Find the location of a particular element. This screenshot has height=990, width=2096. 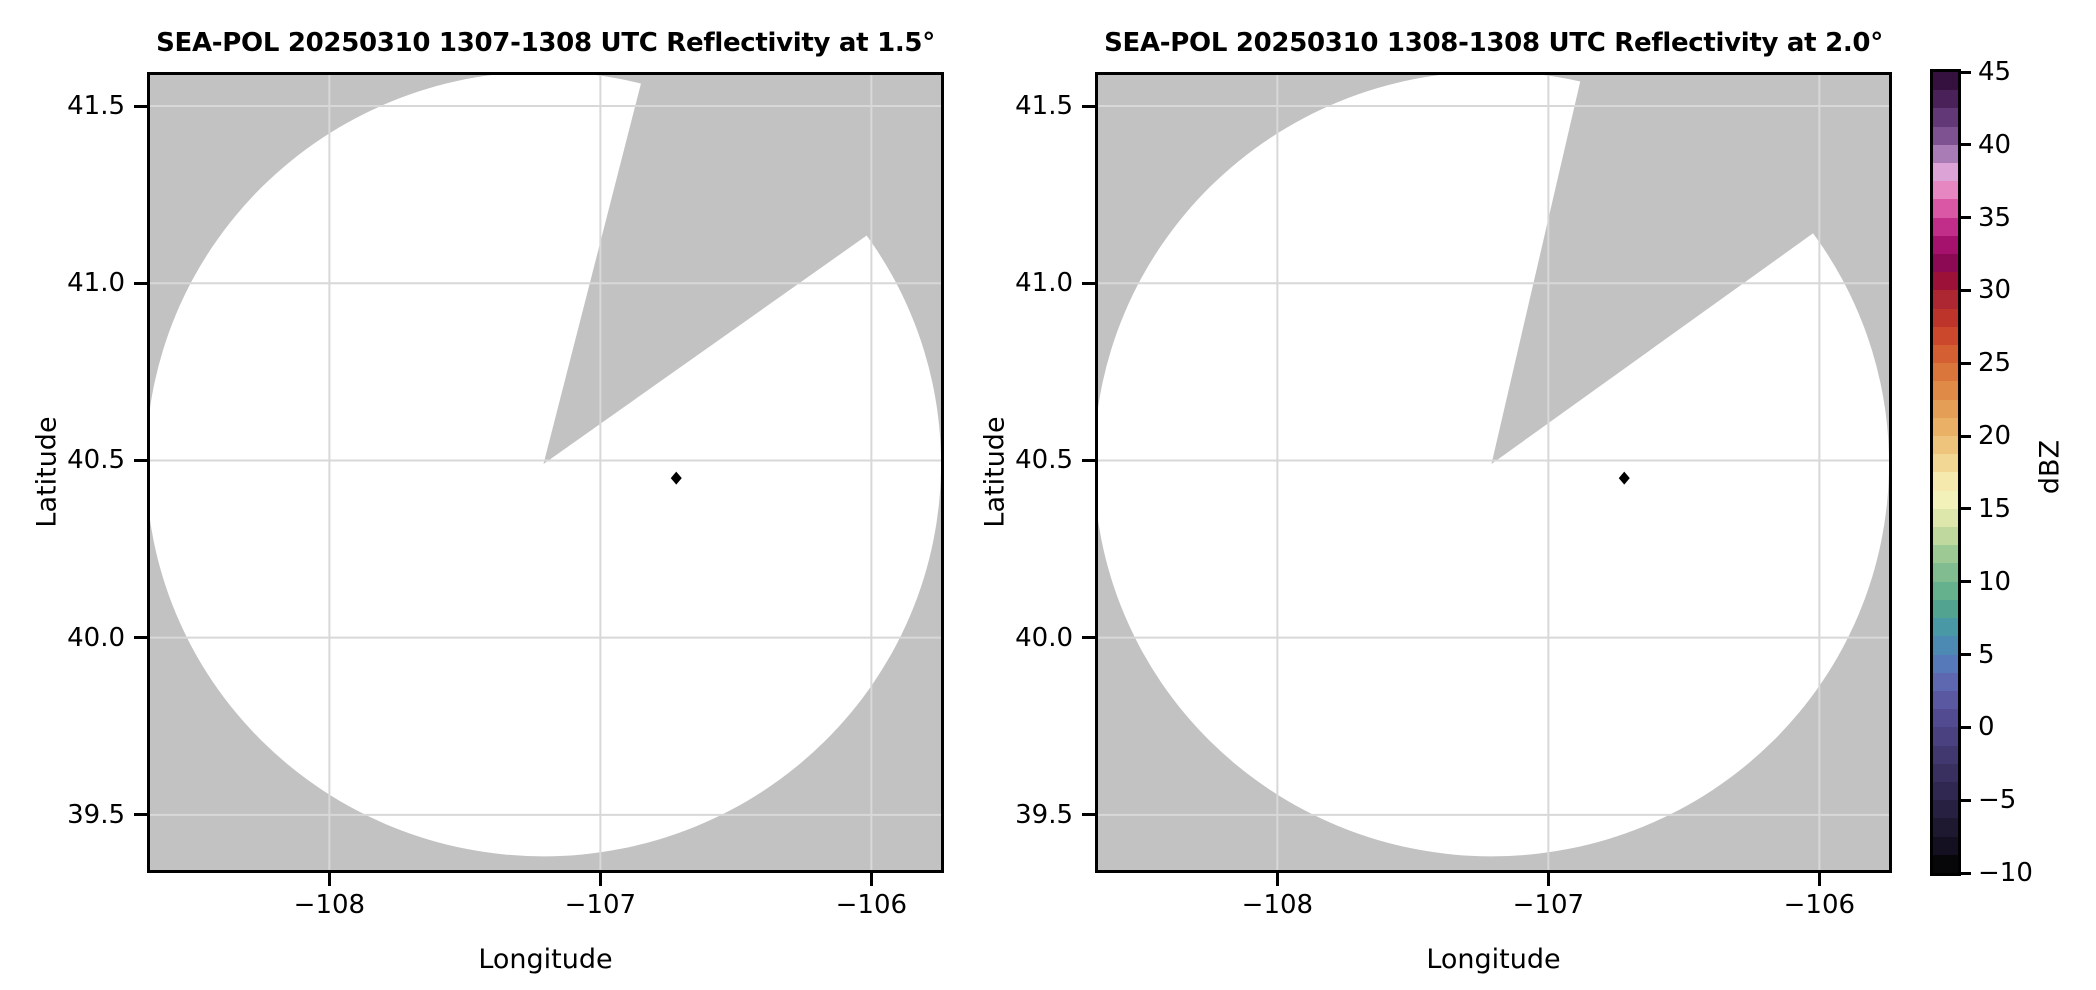

colorbar-tick-label: 20 is located at coordinates (1995, 436).